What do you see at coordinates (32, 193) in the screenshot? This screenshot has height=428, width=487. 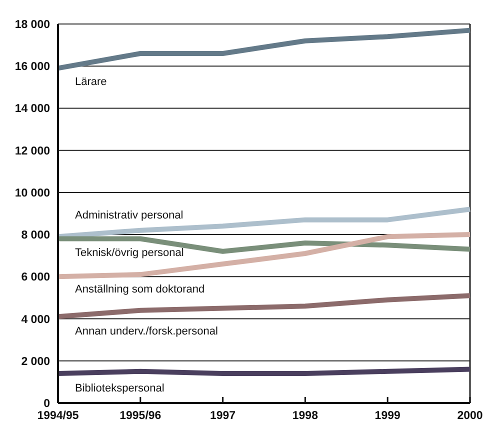 I see `y-tick-label: 10 000` at bounding box center [32, 193].